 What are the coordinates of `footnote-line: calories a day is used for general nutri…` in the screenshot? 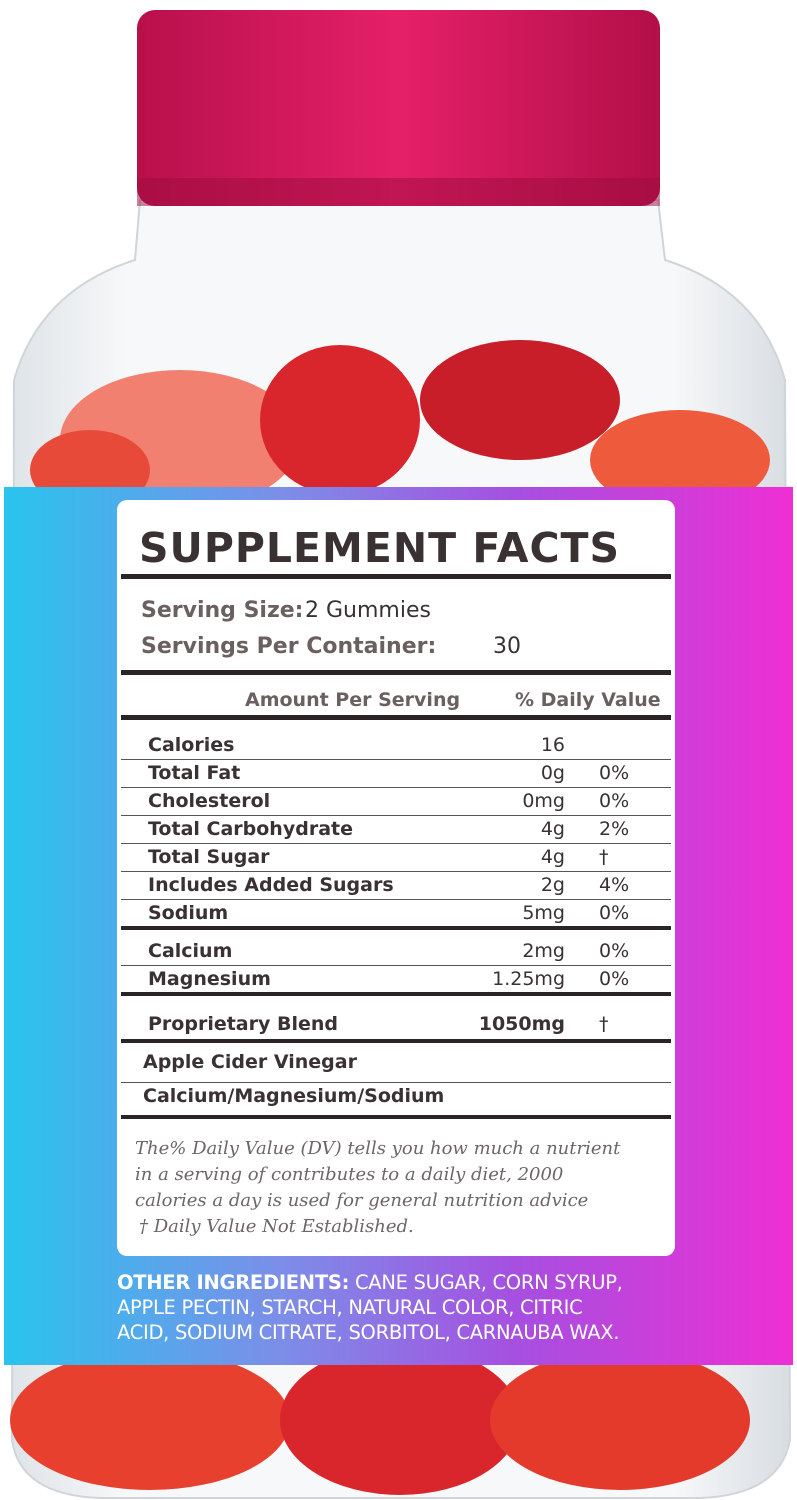 It's located at (362, 1200).